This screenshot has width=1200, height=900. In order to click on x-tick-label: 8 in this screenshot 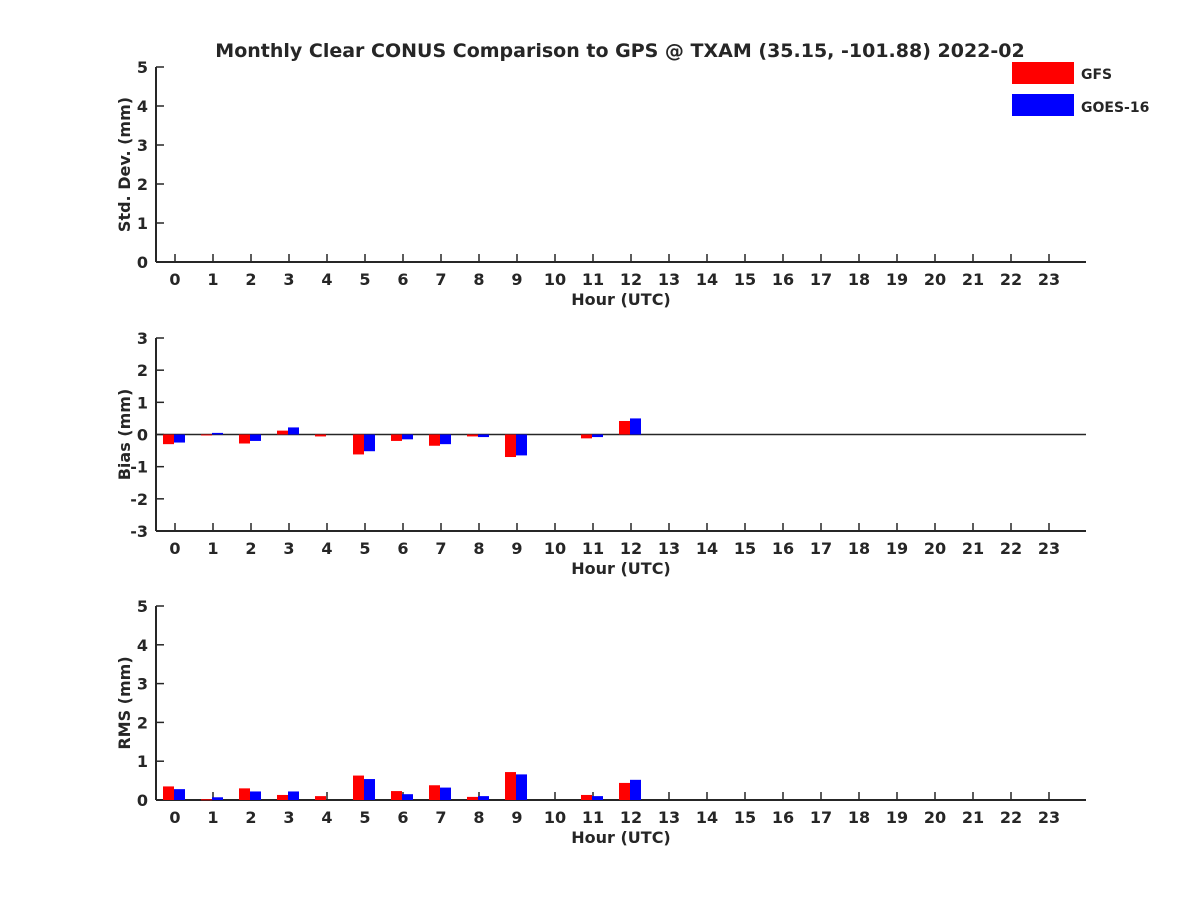, I will do `click(478, 279)`.